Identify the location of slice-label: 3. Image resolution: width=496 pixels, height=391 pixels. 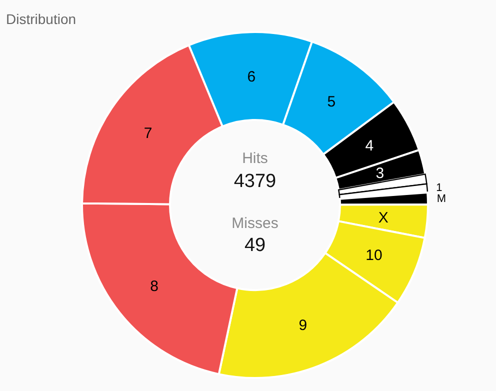
(380, 173).